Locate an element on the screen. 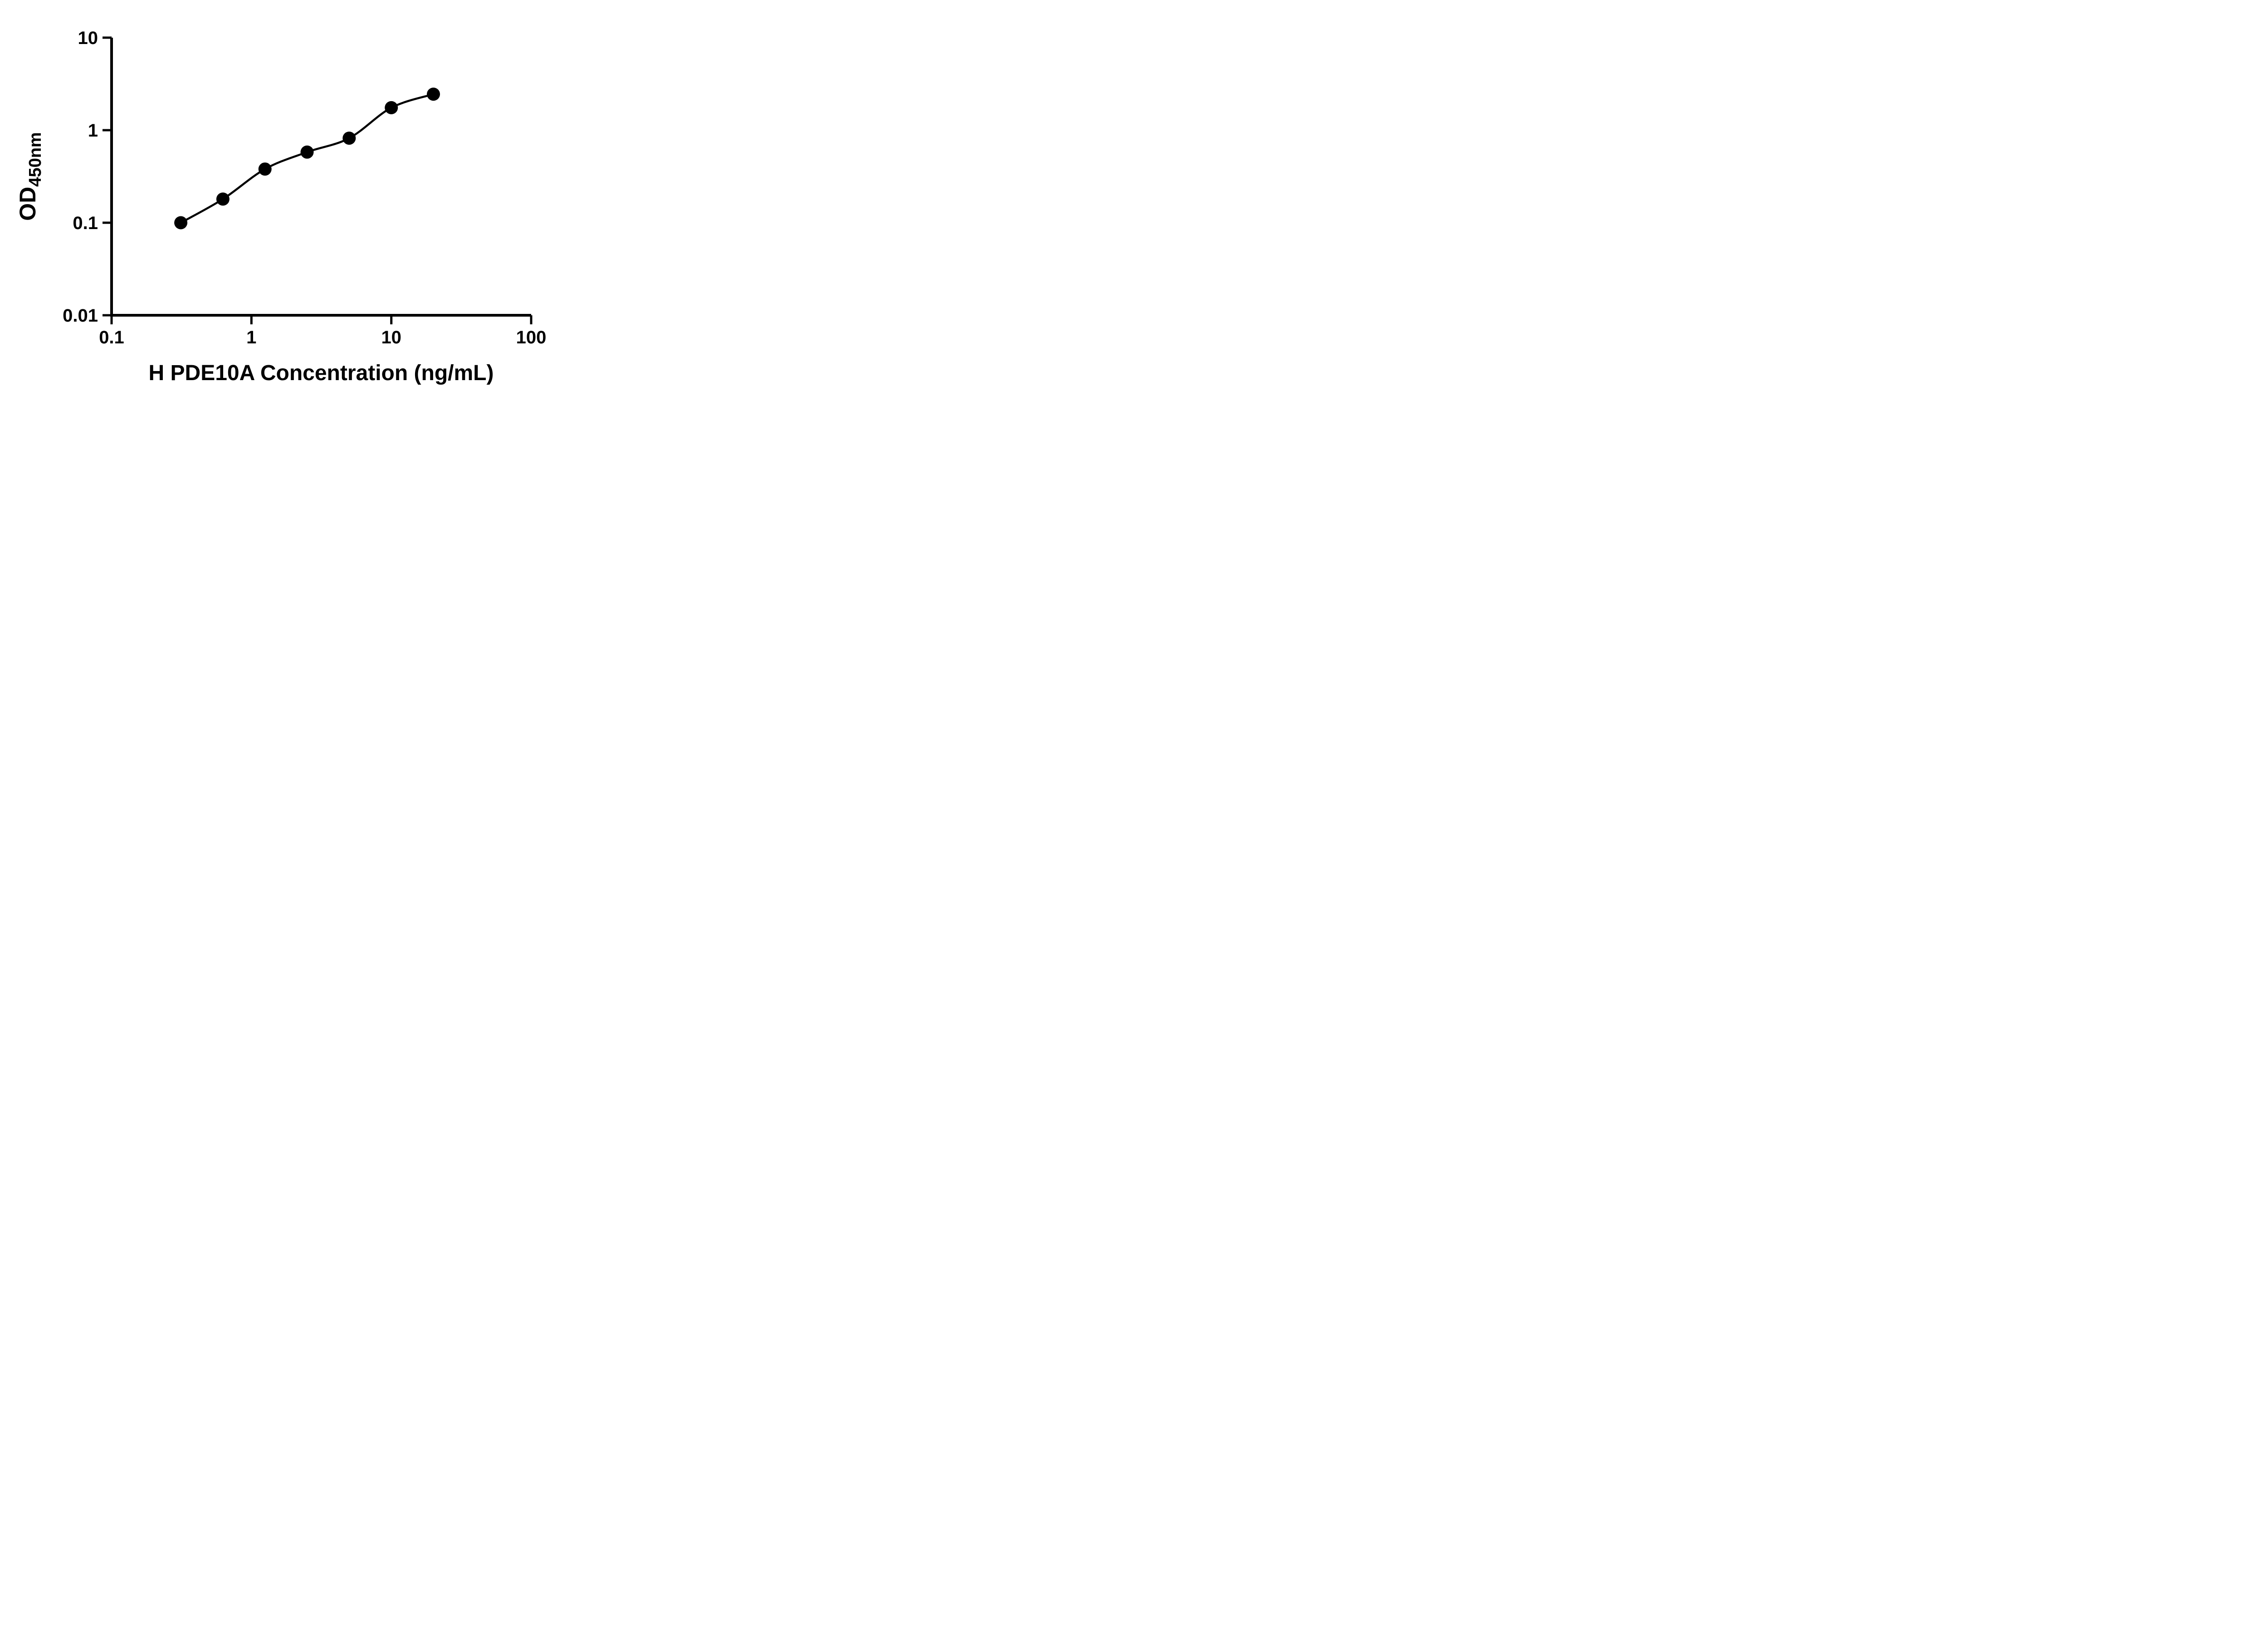 Image resolution: width=2268 pixels, height=1633 pixels. x-axis-title: H PDE10A Concentration (ng/mL) is located at coordinates (322, 373).